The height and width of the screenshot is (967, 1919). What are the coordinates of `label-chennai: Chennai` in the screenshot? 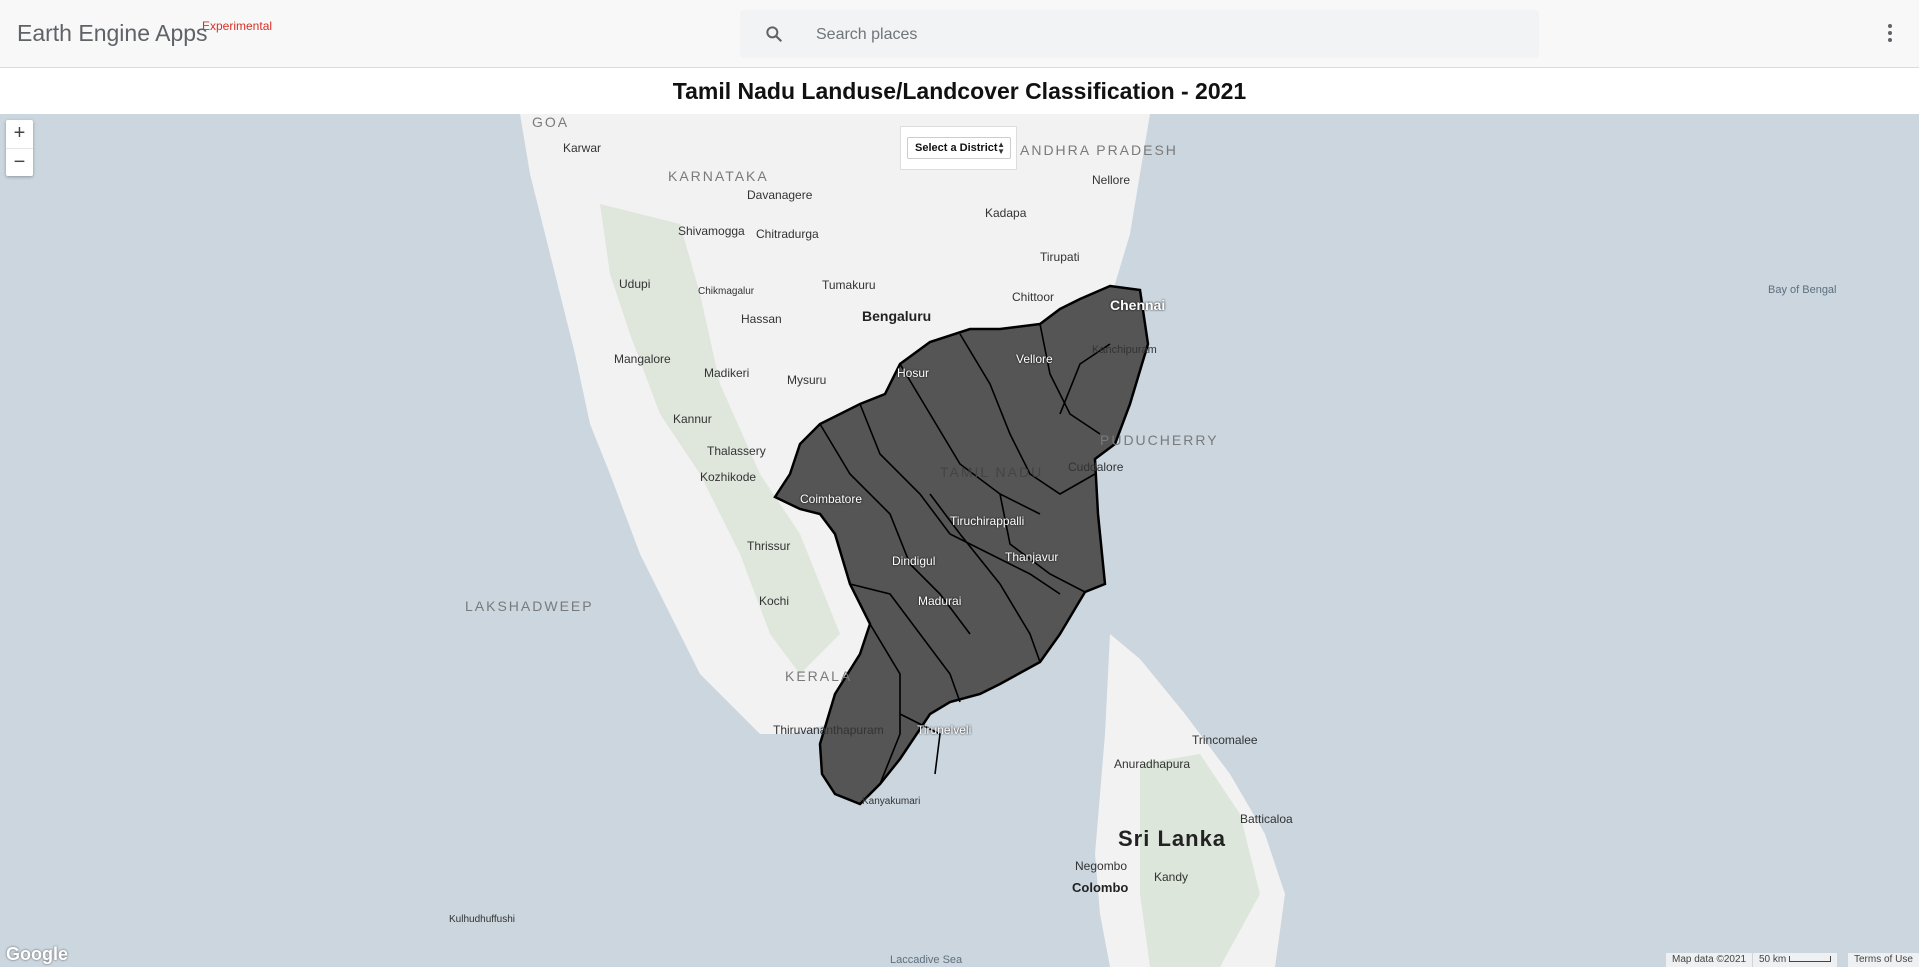 It's located at (1138, 305).